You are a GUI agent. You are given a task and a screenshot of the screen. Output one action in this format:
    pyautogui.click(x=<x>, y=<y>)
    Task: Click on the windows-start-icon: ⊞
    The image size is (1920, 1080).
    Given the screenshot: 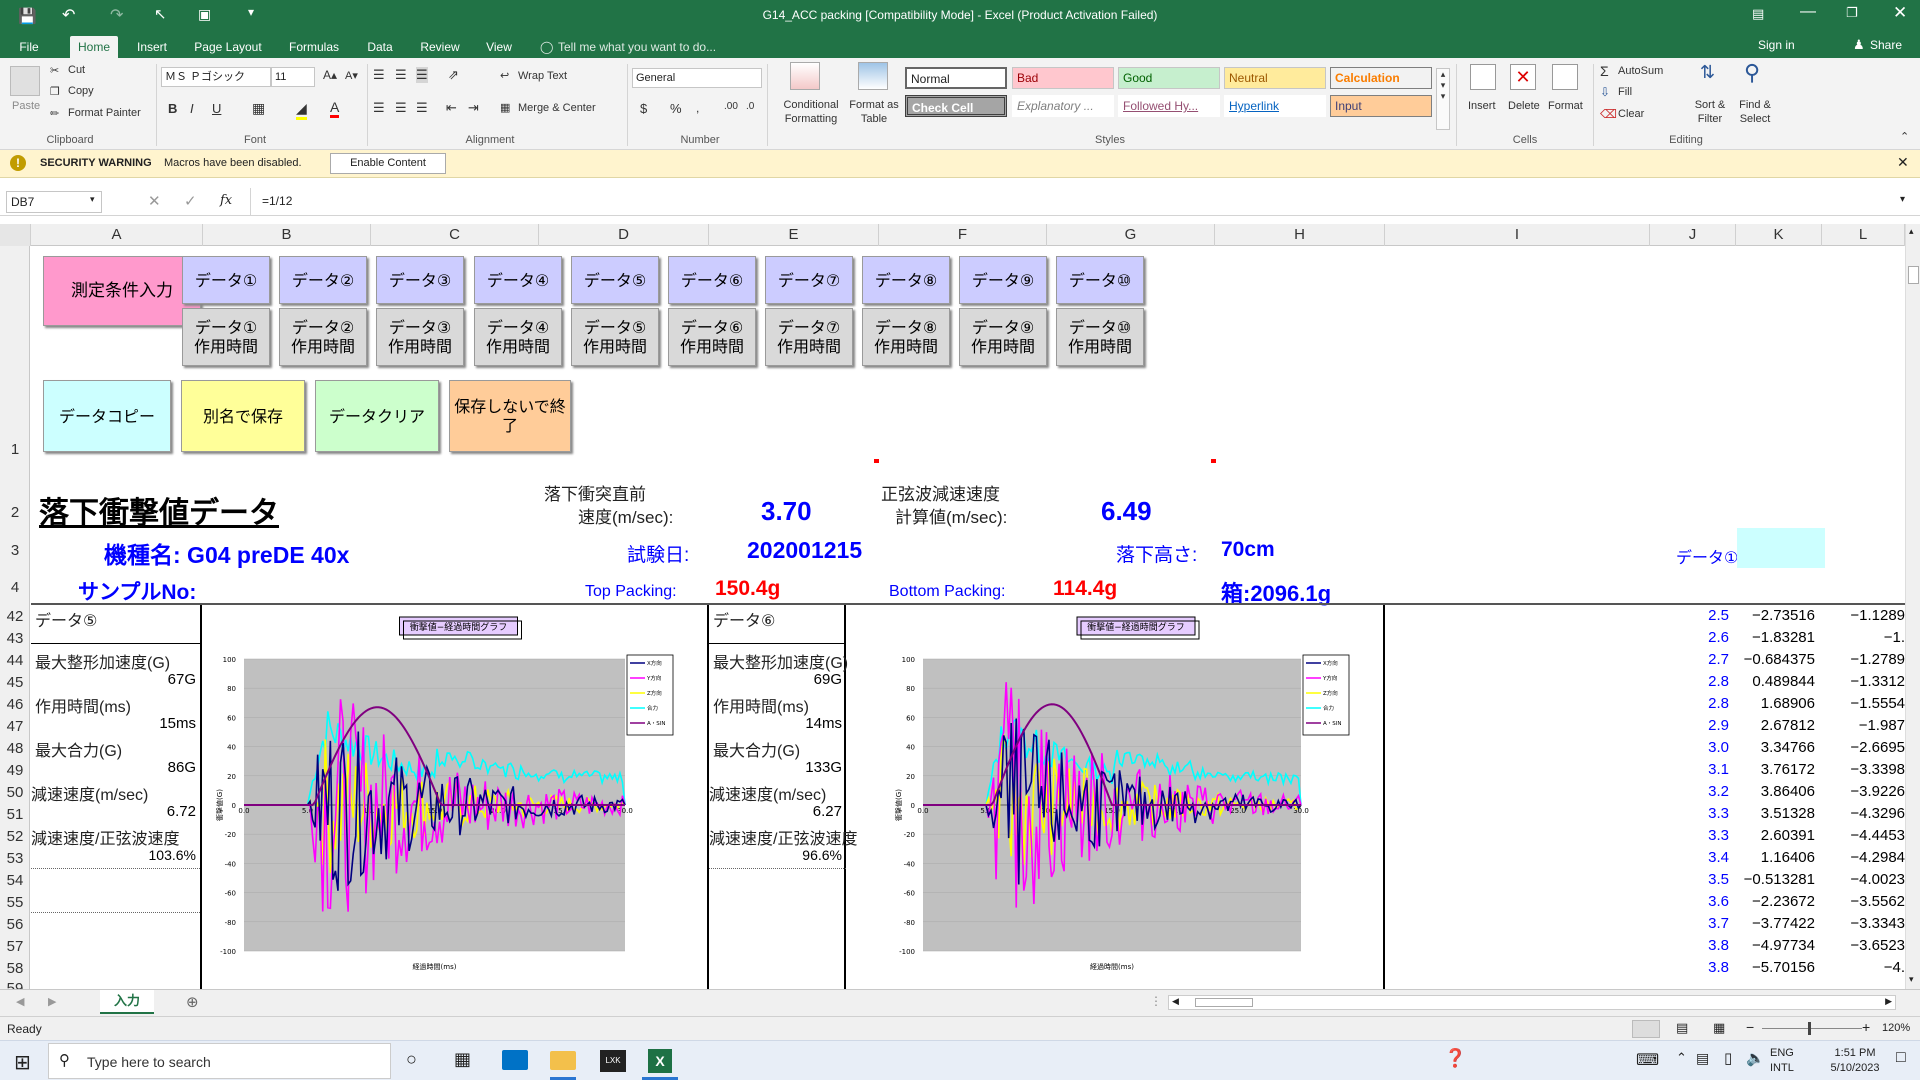 What is the action you would take?
    pyautogui.click(x=22, y=1063)
    